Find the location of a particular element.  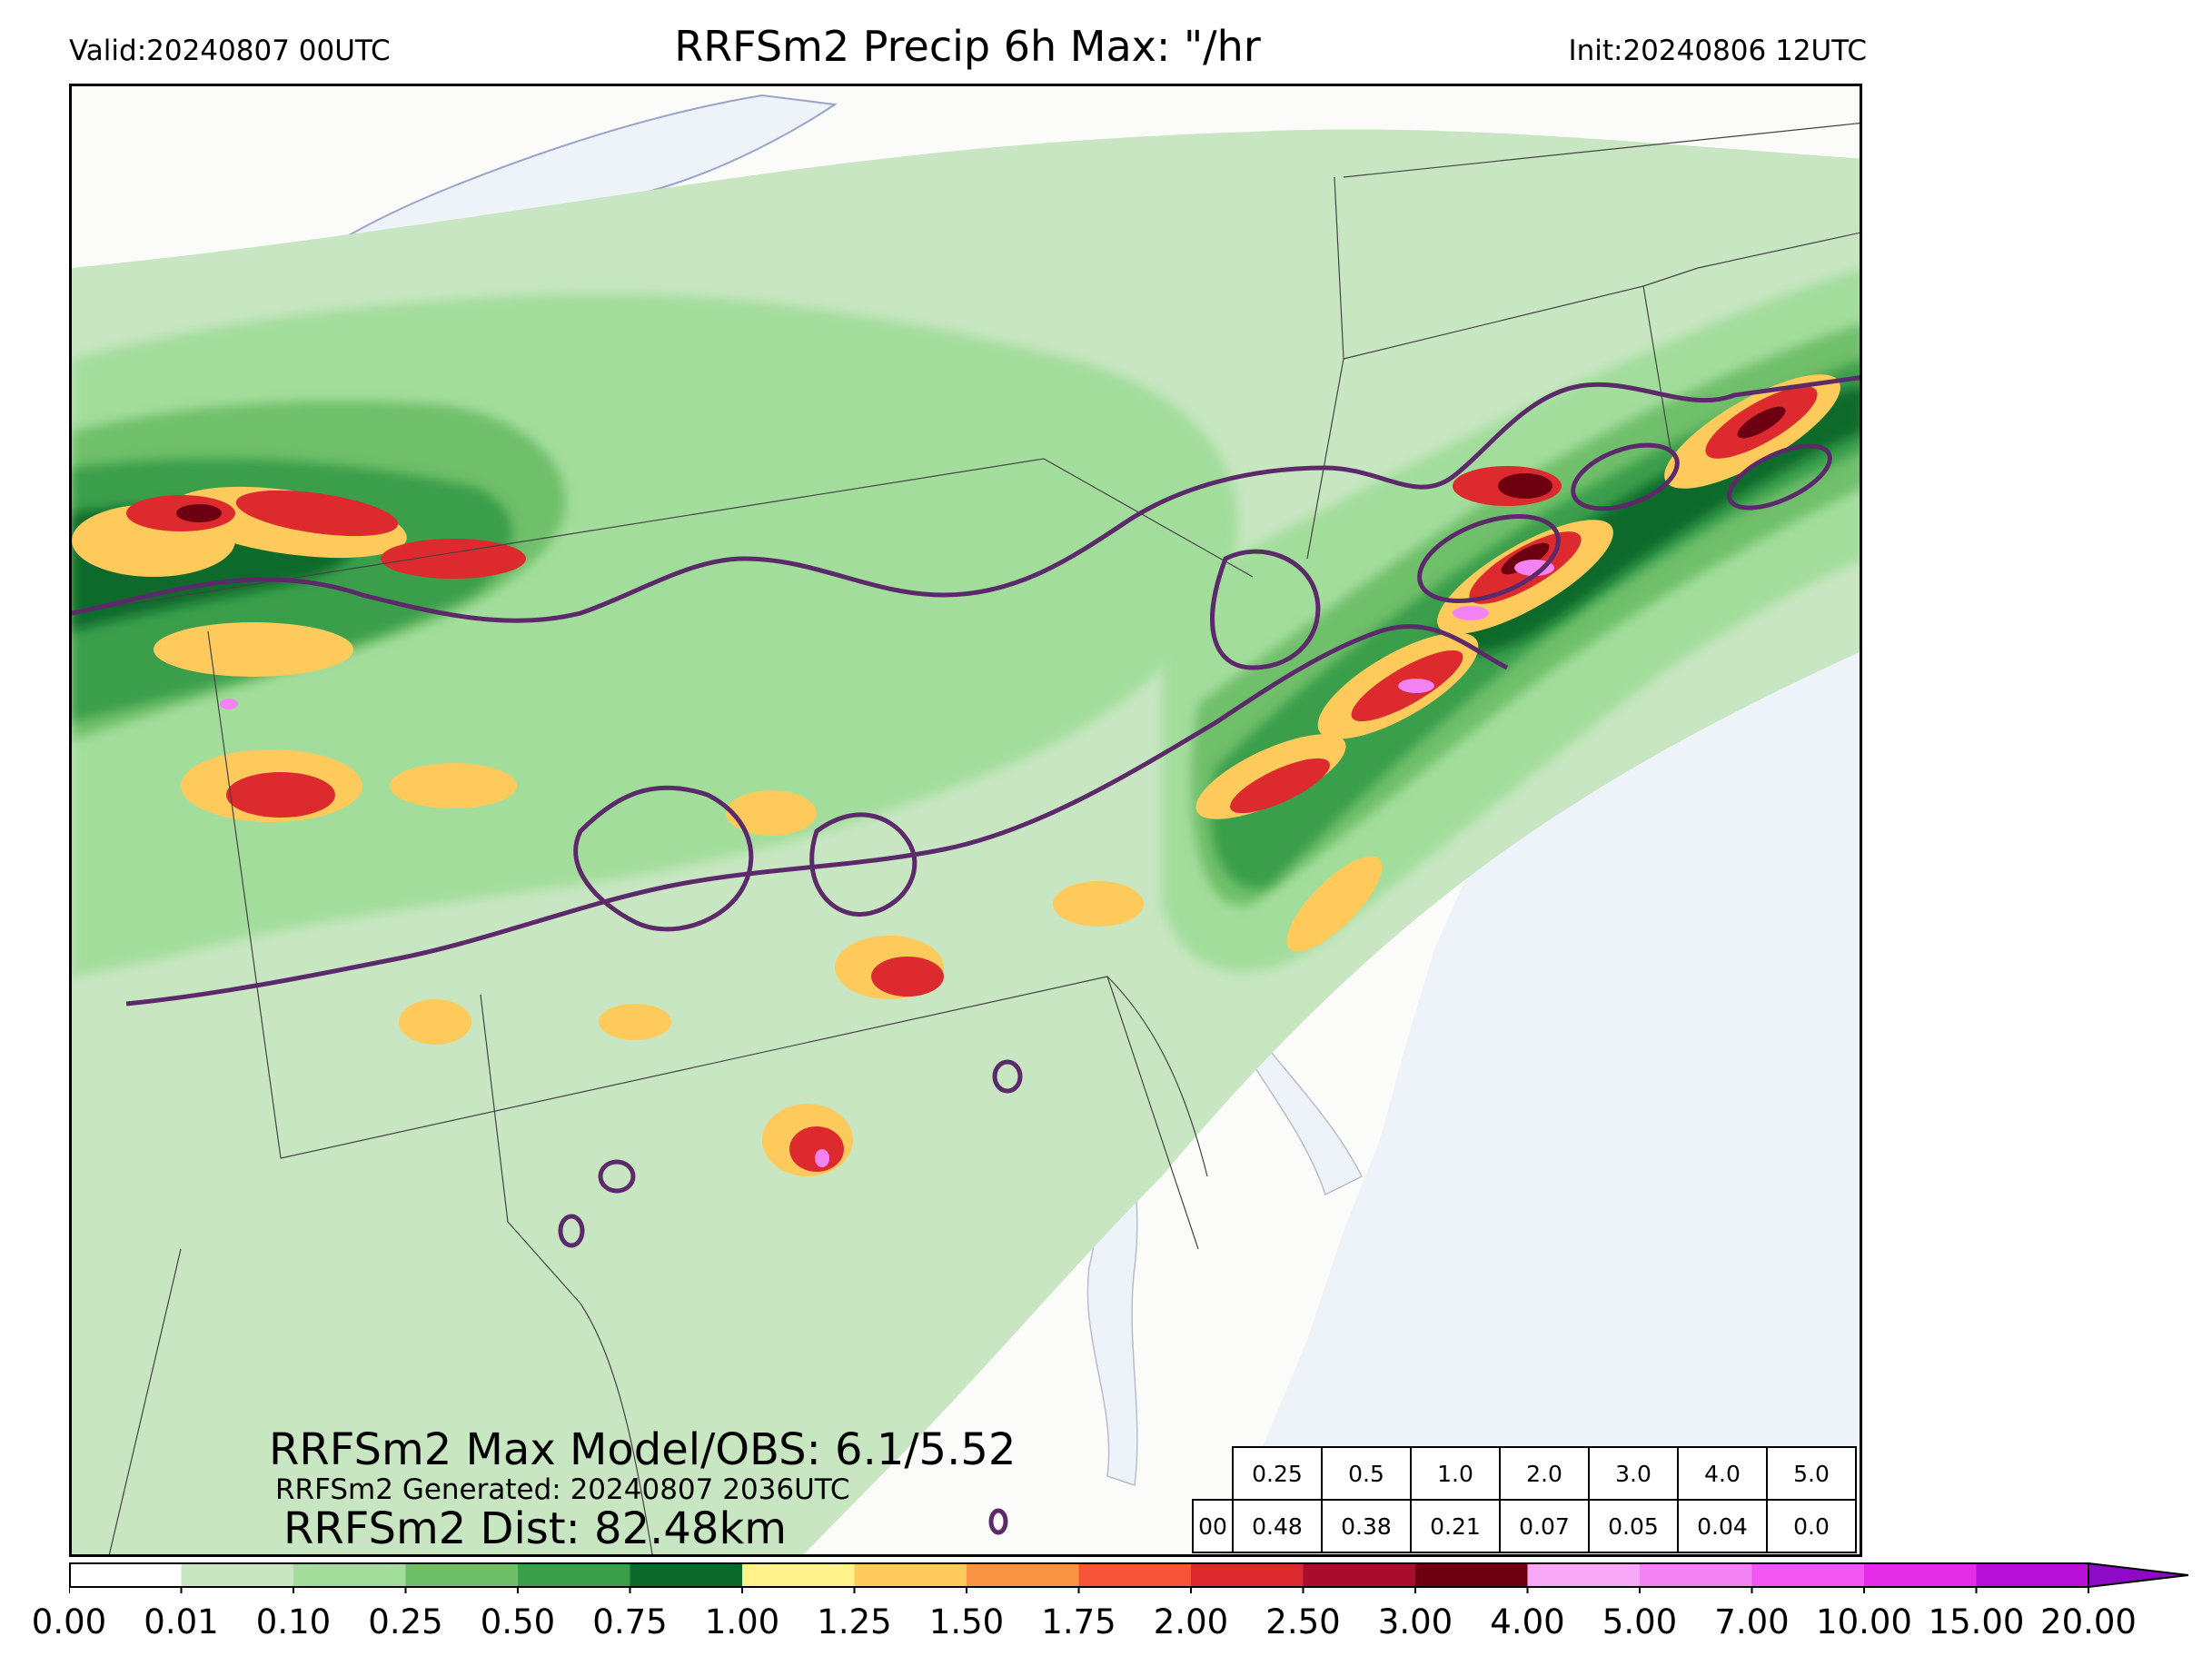

generated-time-label: RRFSm2 Generated: 20240807 2036UTC is located at coordinates (562, 1489).